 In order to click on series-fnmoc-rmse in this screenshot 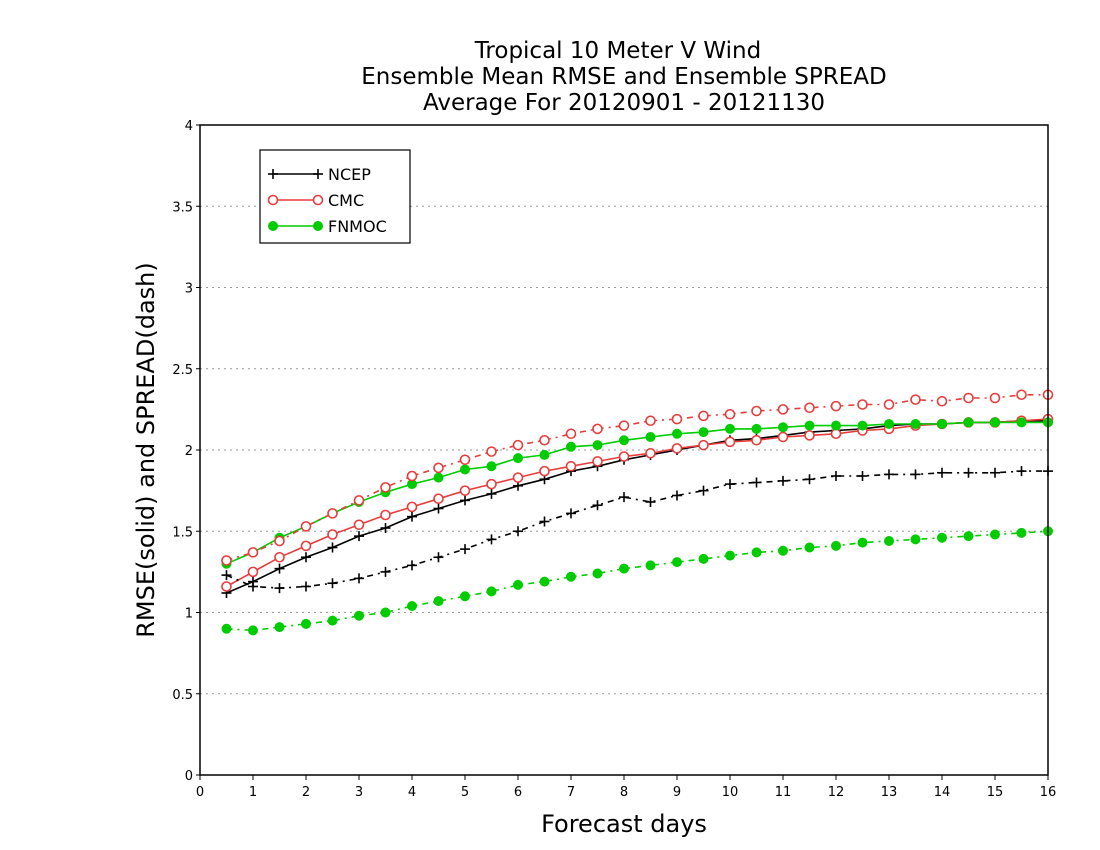, I will do `click(637, 493)`.